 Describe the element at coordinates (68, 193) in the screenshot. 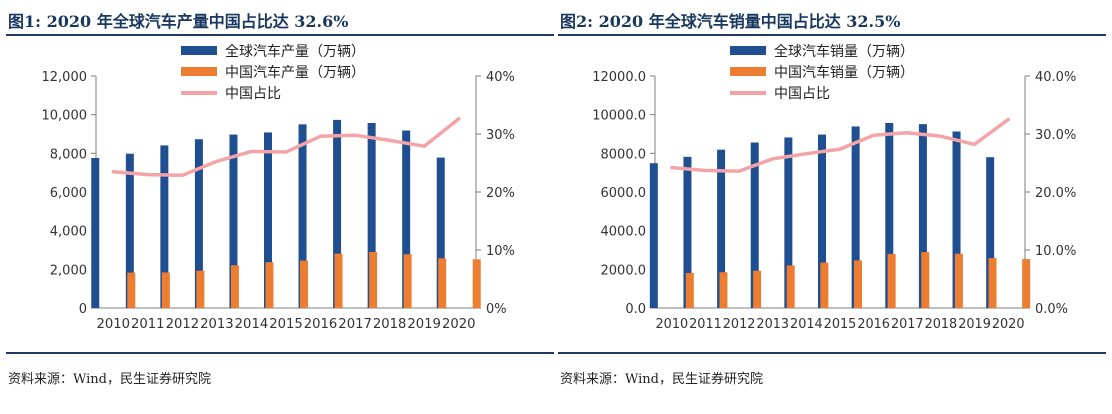

I see `y-left-tick-label: 6,000` at that location.